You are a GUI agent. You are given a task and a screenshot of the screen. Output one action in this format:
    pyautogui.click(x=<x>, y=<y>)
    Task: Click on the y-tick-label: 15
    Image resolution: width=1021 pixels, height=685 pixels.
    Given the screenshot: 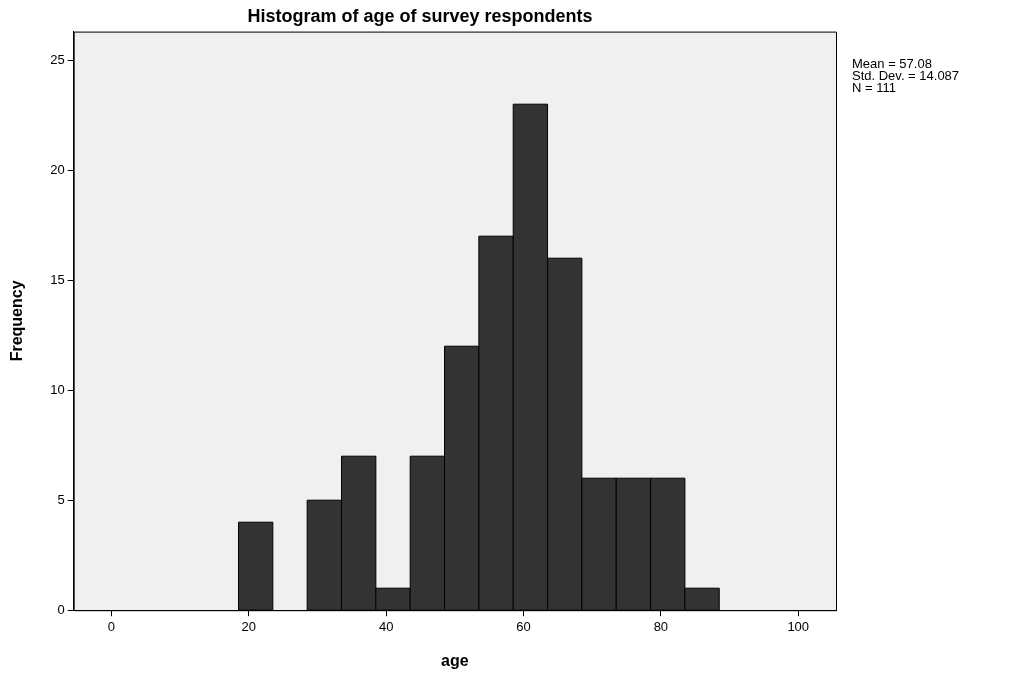 What is the action you would take?
    pyautogui.click(x=57, y=279)
    